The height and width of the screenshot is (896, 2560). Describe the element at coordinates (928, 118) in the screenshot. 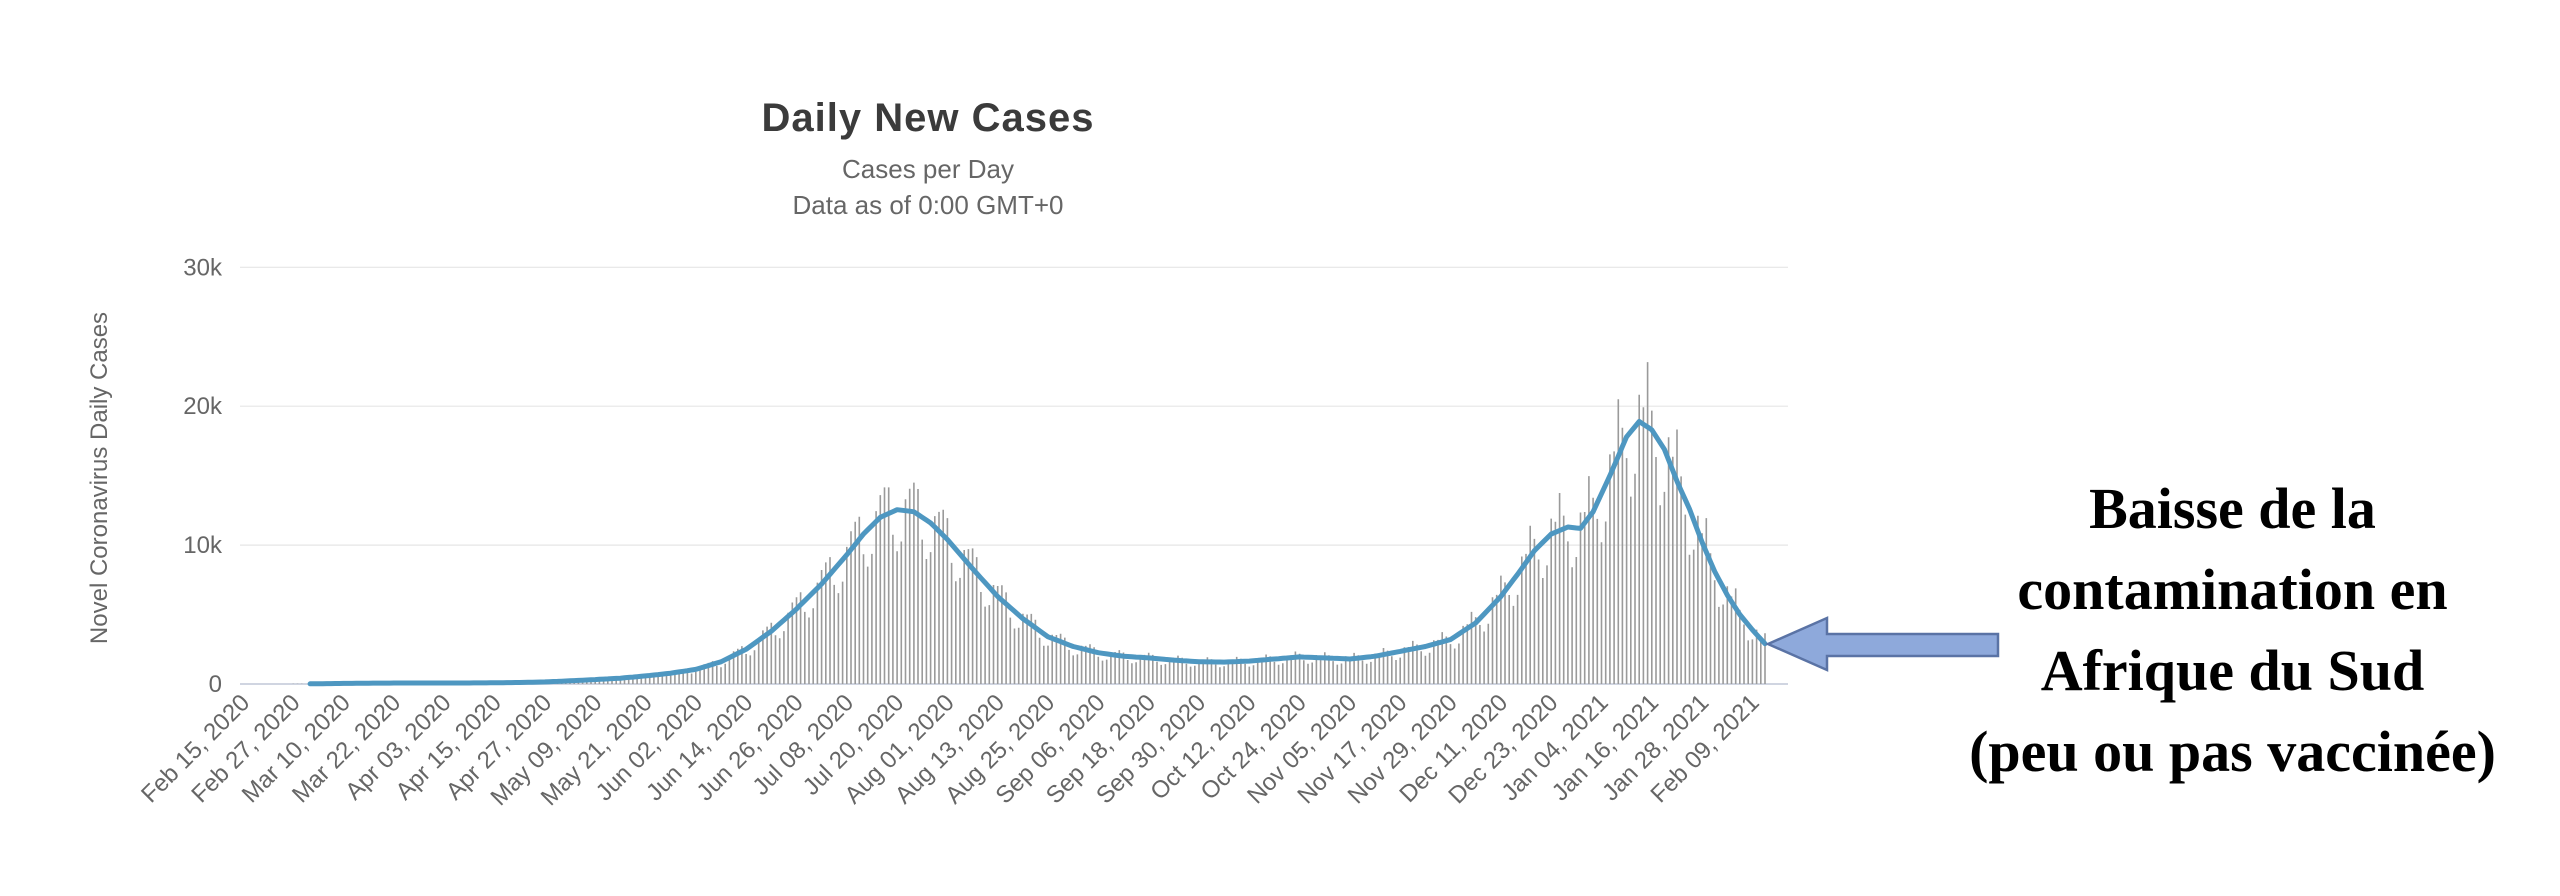

I see `chart-title: Daily New Cases` at that location.